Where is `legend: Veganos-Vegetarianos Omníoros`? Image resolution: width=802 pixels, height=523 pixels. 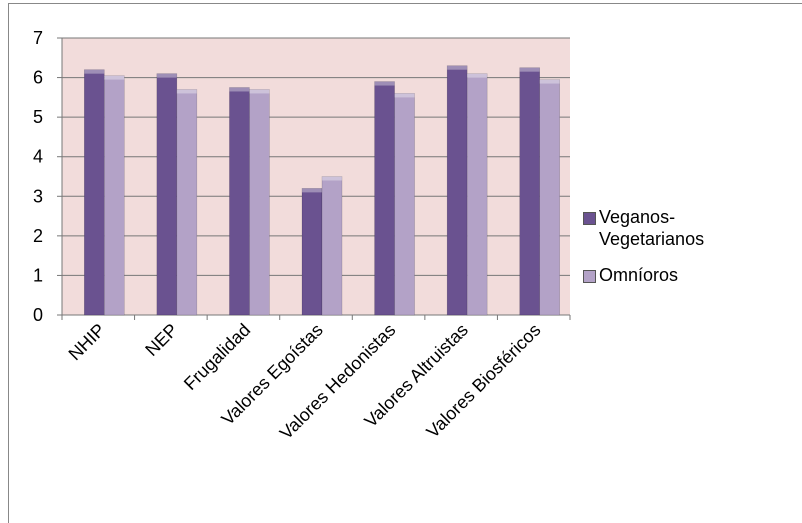
legend: Veganos-Vegetarianos Omníoros is located at coordinates (683, 253).